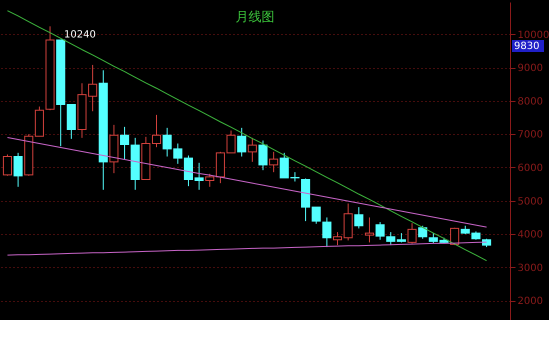  I want to click on y-tick-label: 9000, so click(530, 68).